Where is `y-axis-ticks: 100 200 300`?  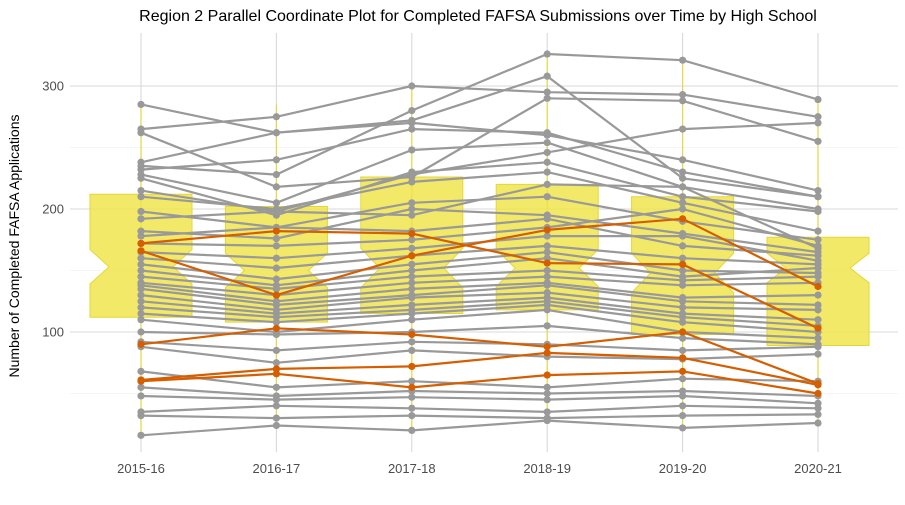 y-axis-ticks: 100 200 300 is located at coordinates (53, 209).